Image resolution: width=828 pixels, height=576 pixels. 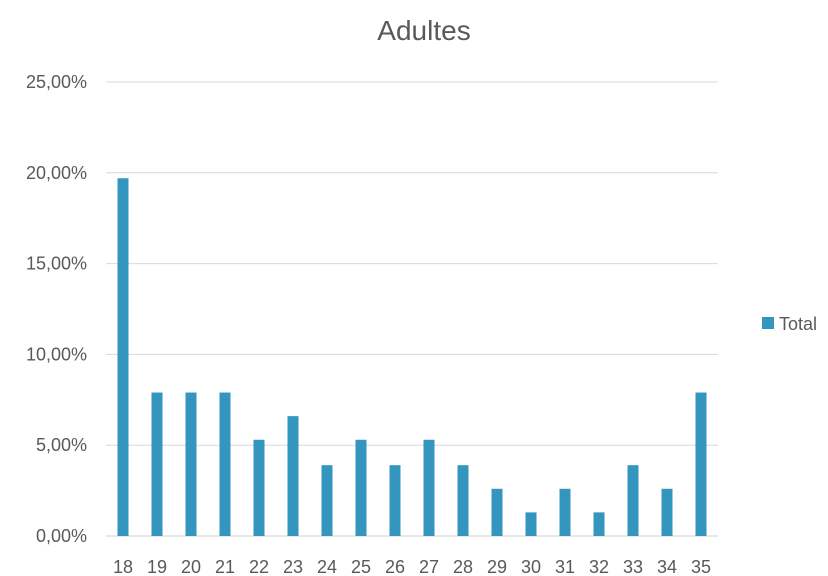 What do you see at coordinates (633, 566) in the screenshot?
I see `x-tick-label: 33` at bounding box center [633, 566].